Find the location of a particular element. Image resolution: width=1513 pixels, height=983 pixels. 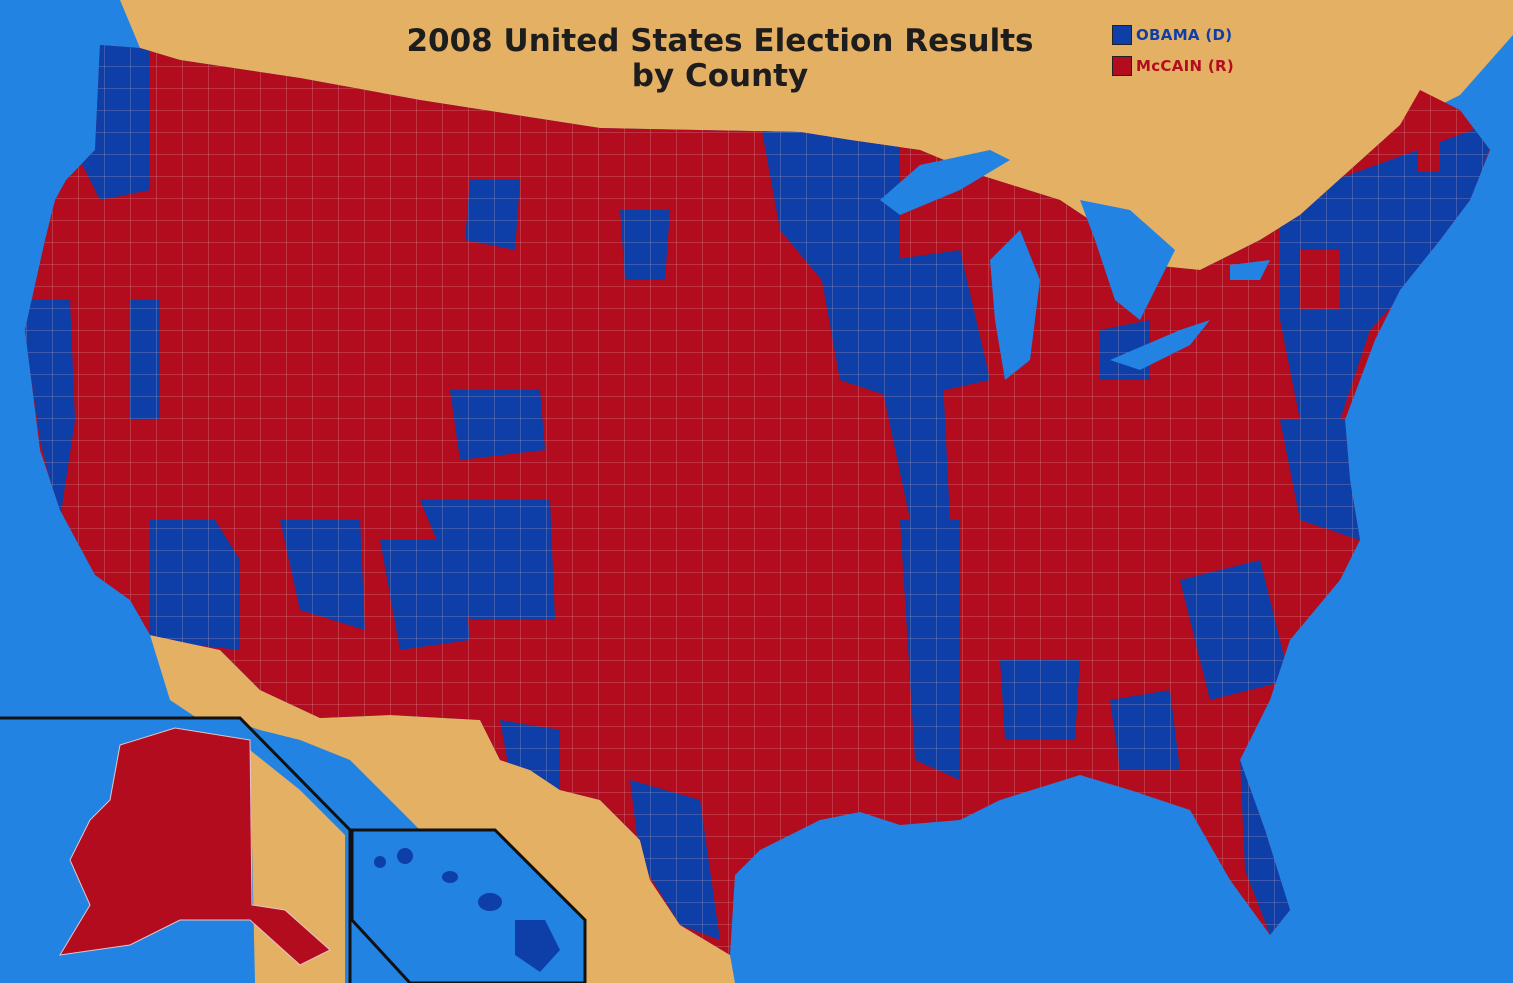

legend: OBAMA (D) McCAIN (R) is located at coordinates (1173, 55).